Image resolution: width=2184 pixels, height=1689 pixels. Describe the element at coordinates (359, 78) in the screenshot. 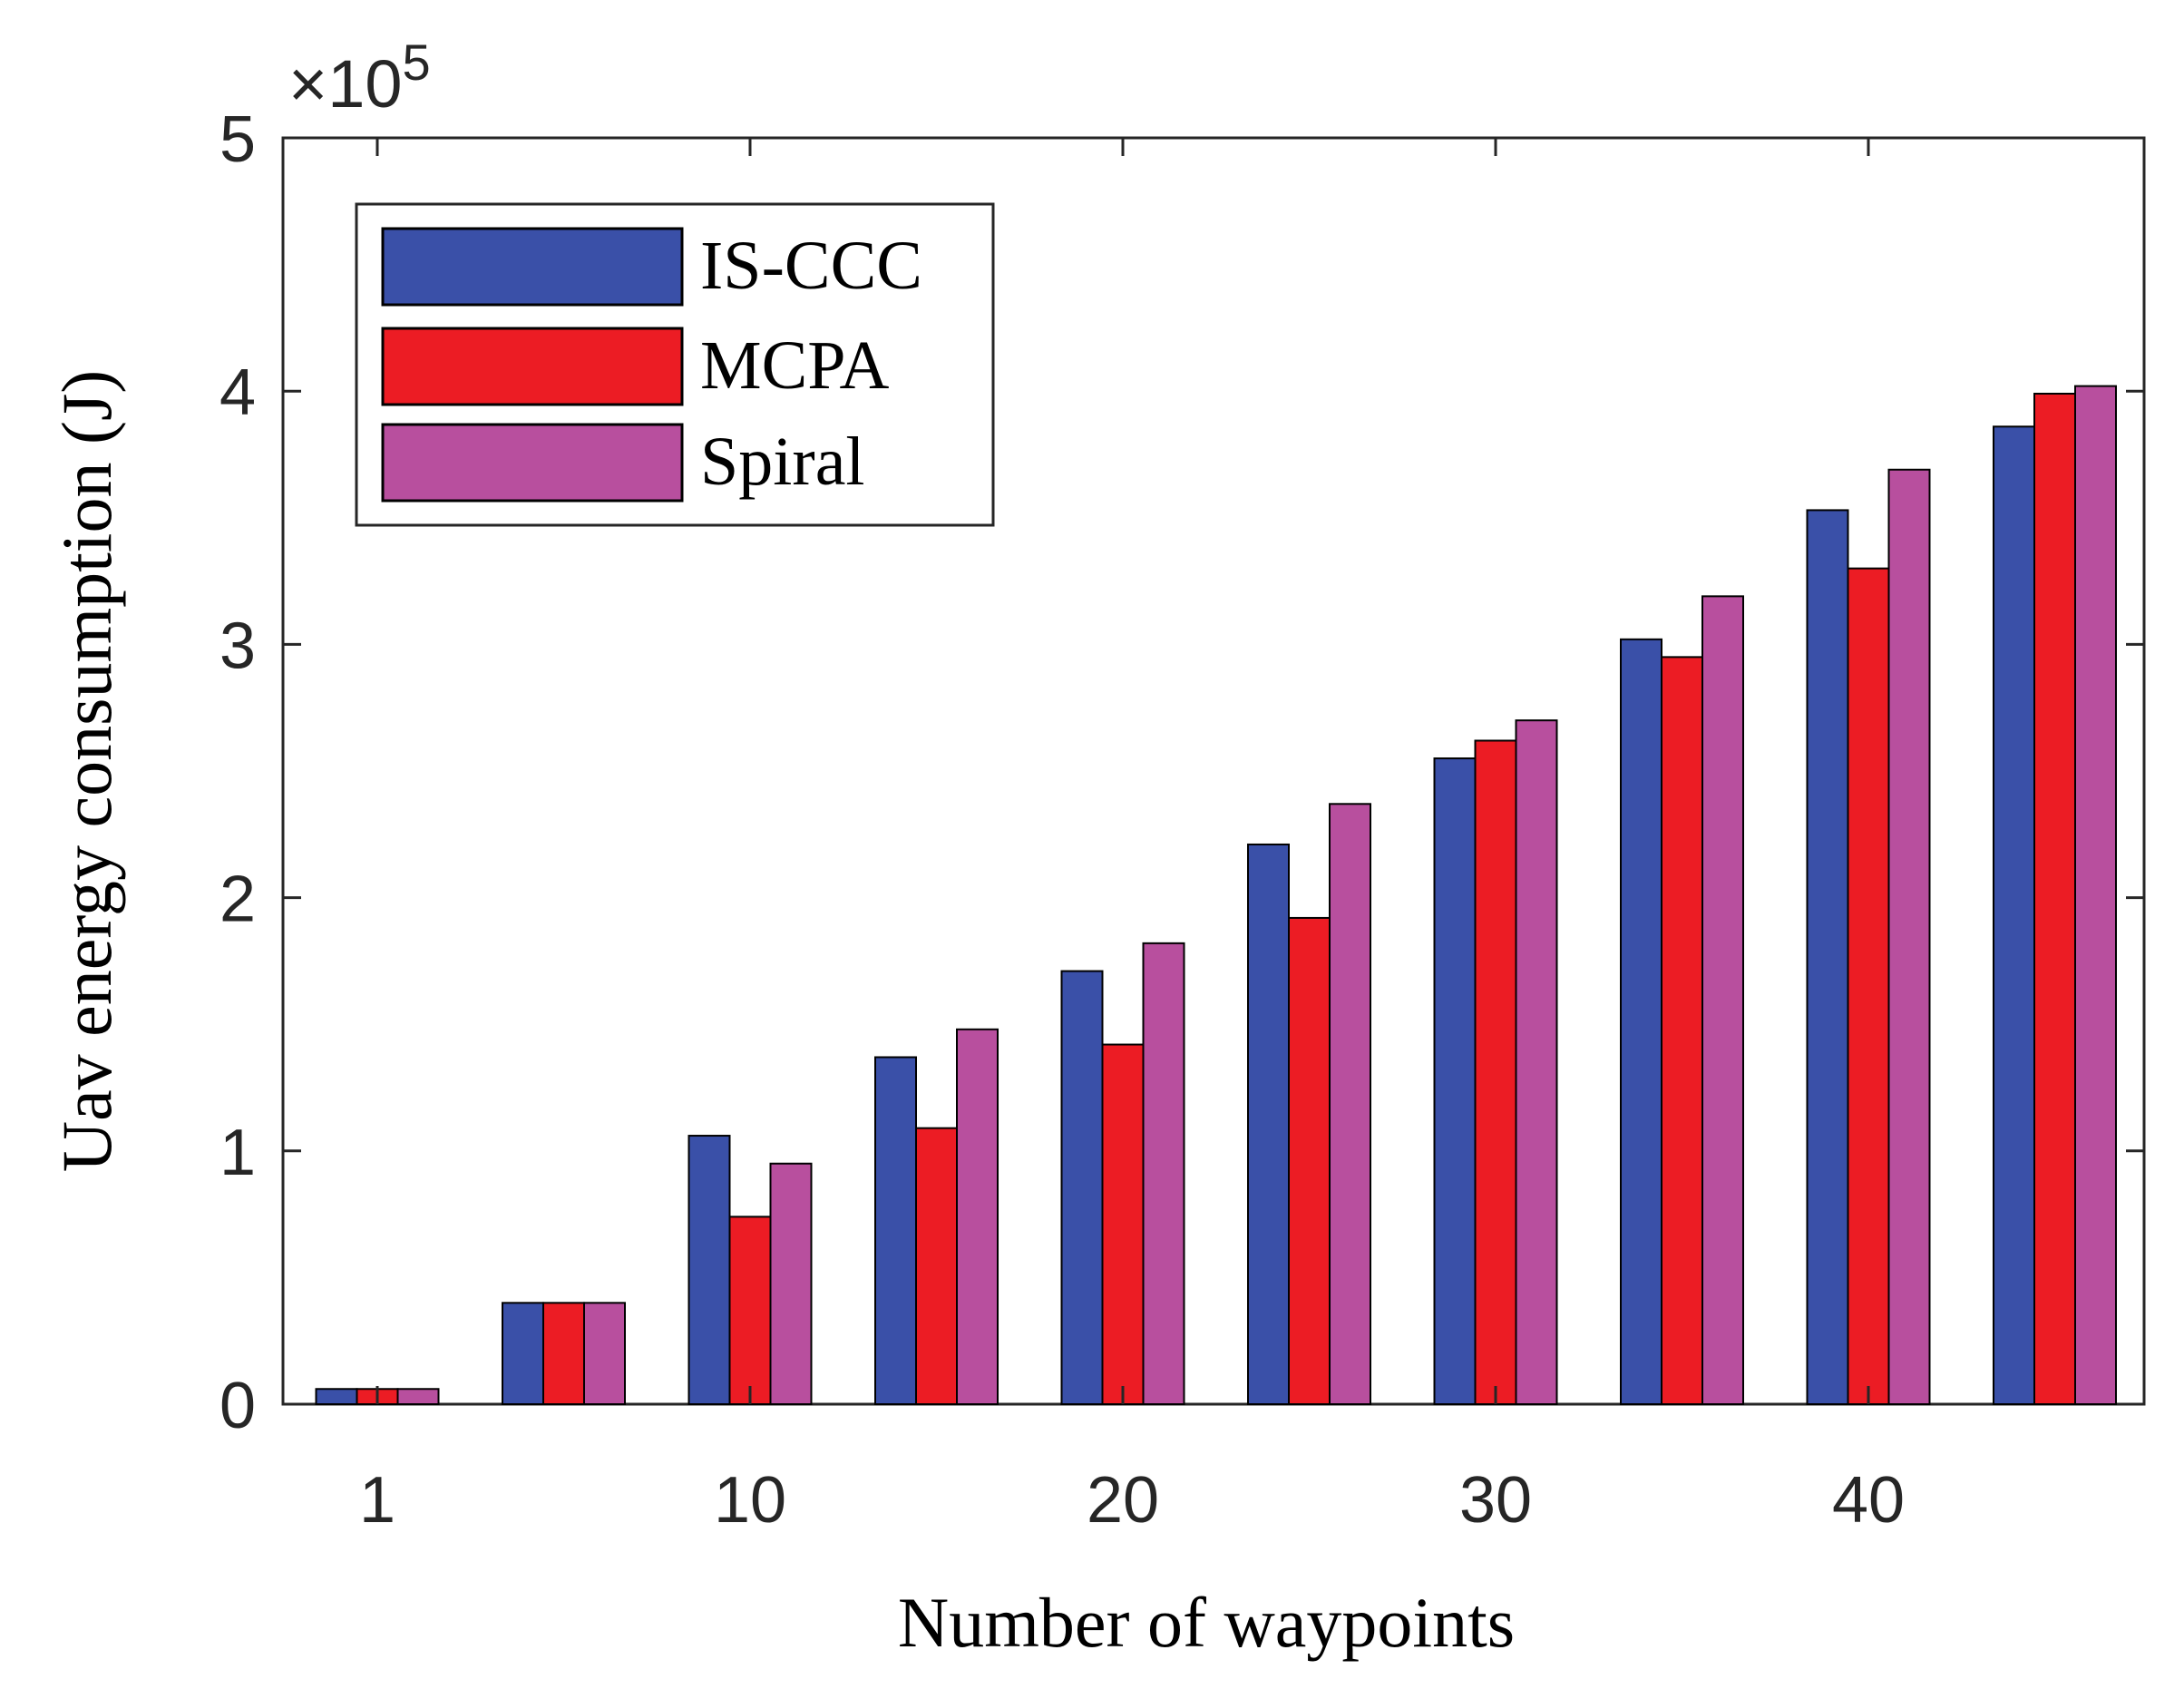

I see `y-exponent-label: ×10⁵` at that location.